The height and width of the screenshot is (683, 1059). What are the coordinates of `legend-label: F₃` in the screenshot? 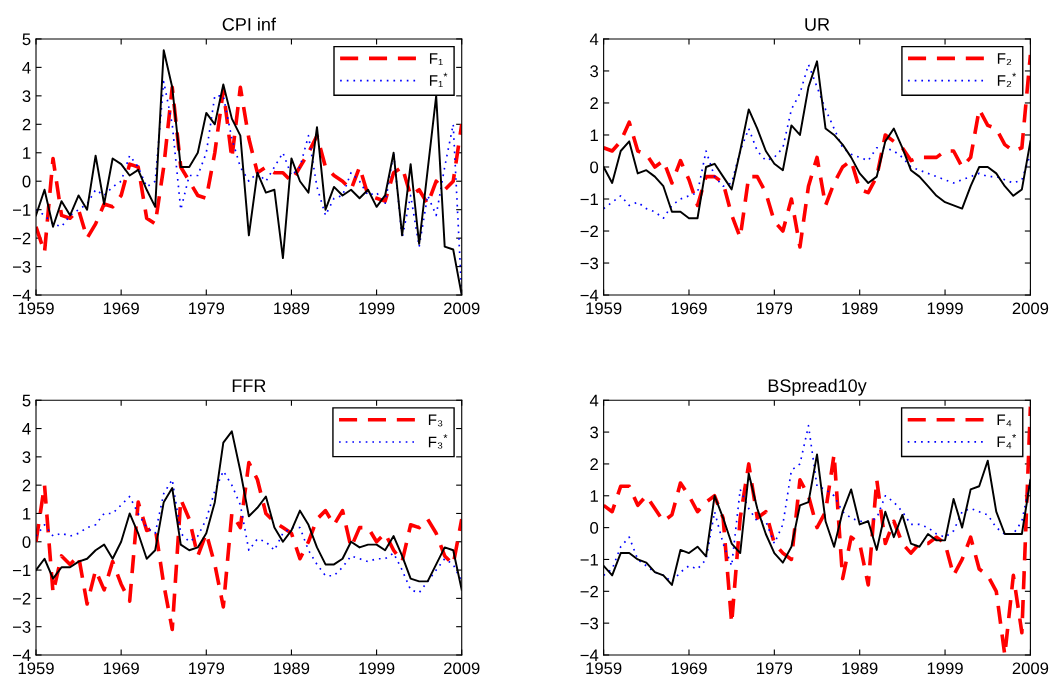 It's located at (435, 420).